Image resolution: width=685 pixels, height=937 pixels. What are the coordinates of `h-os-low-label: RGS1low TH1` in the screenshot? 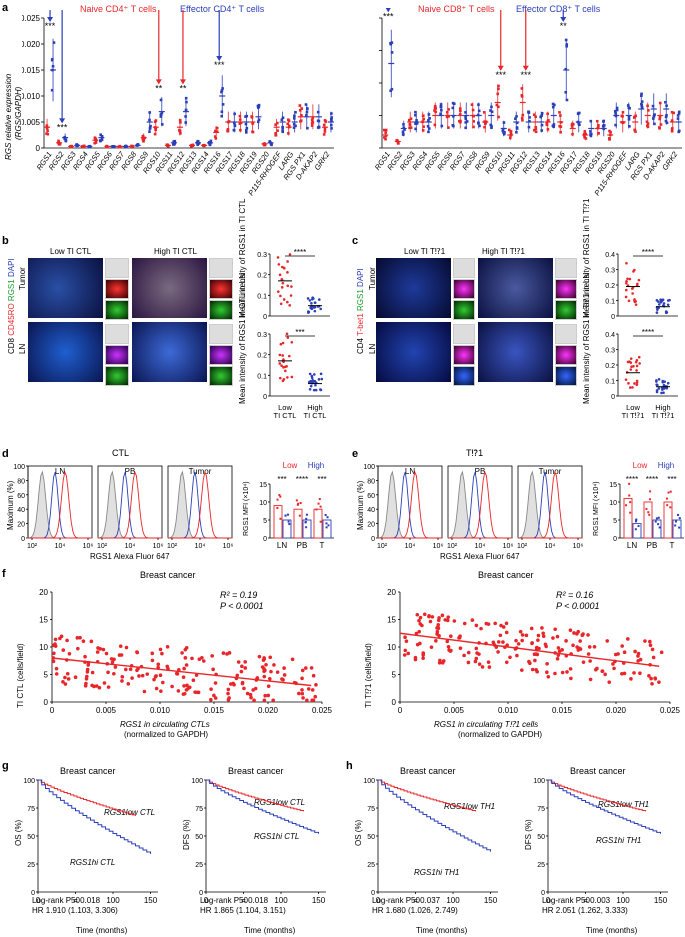 It's located at (470, 806).